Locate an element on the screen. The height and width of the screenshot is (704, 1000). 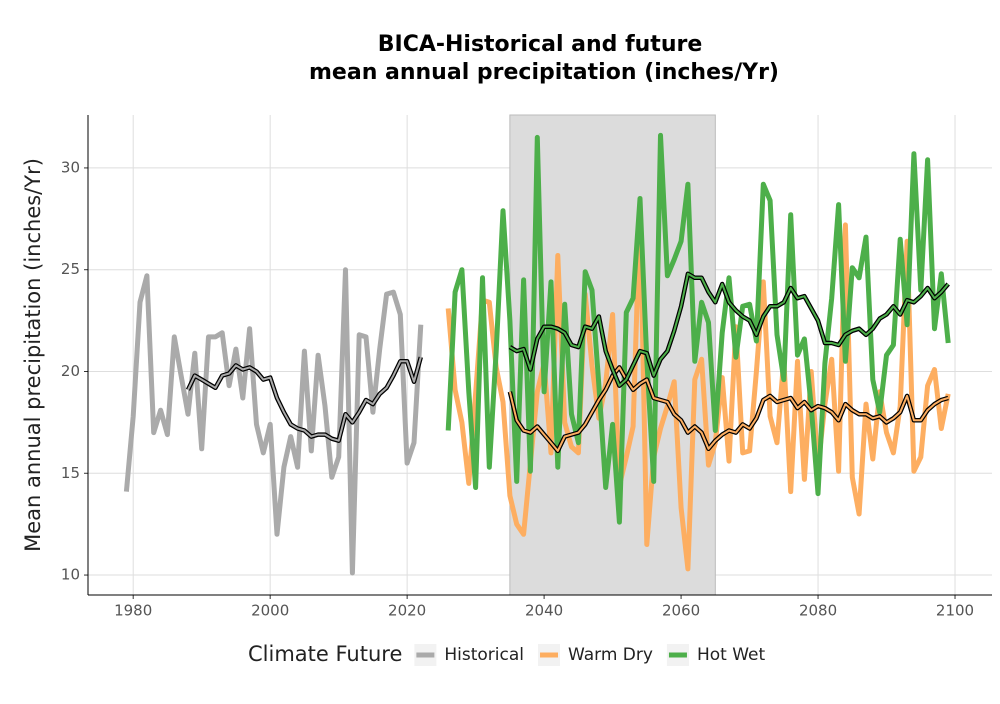
x-tick-label: 2060 is located at coordinates (681, 611).